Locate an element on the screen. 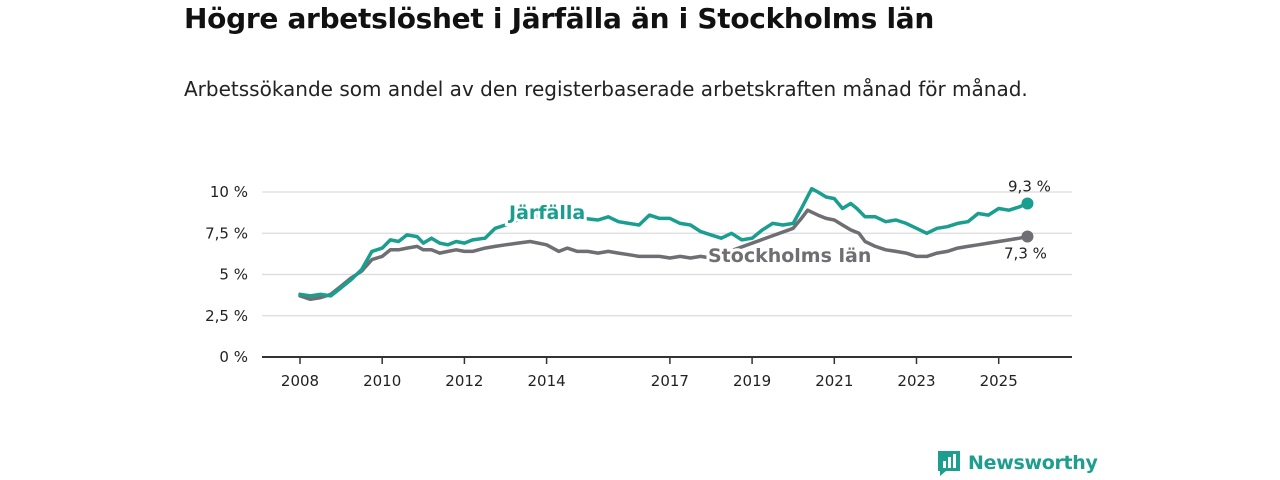 This screenshot has height=480, width=1280. series-line-jarfalla is located at coordinates (664, 242).